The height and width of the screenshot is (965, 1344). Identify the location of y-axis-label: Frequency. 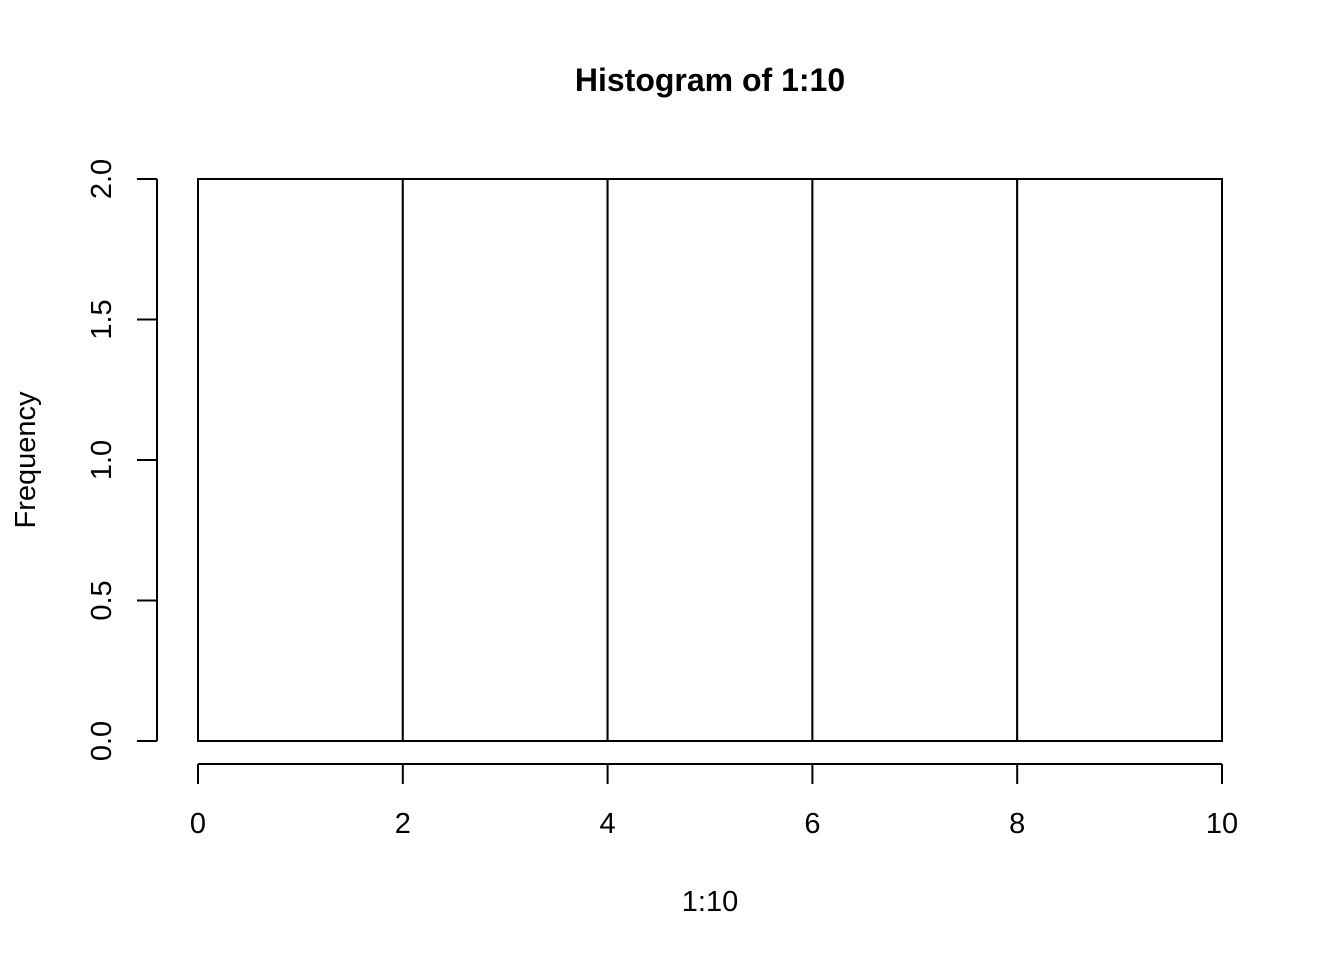
(26, 460).